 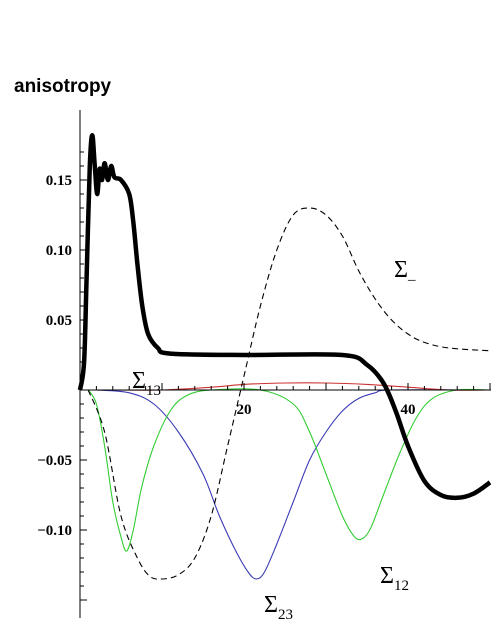 I want to click on series-label: Σ23, so click(x=278, y=607).